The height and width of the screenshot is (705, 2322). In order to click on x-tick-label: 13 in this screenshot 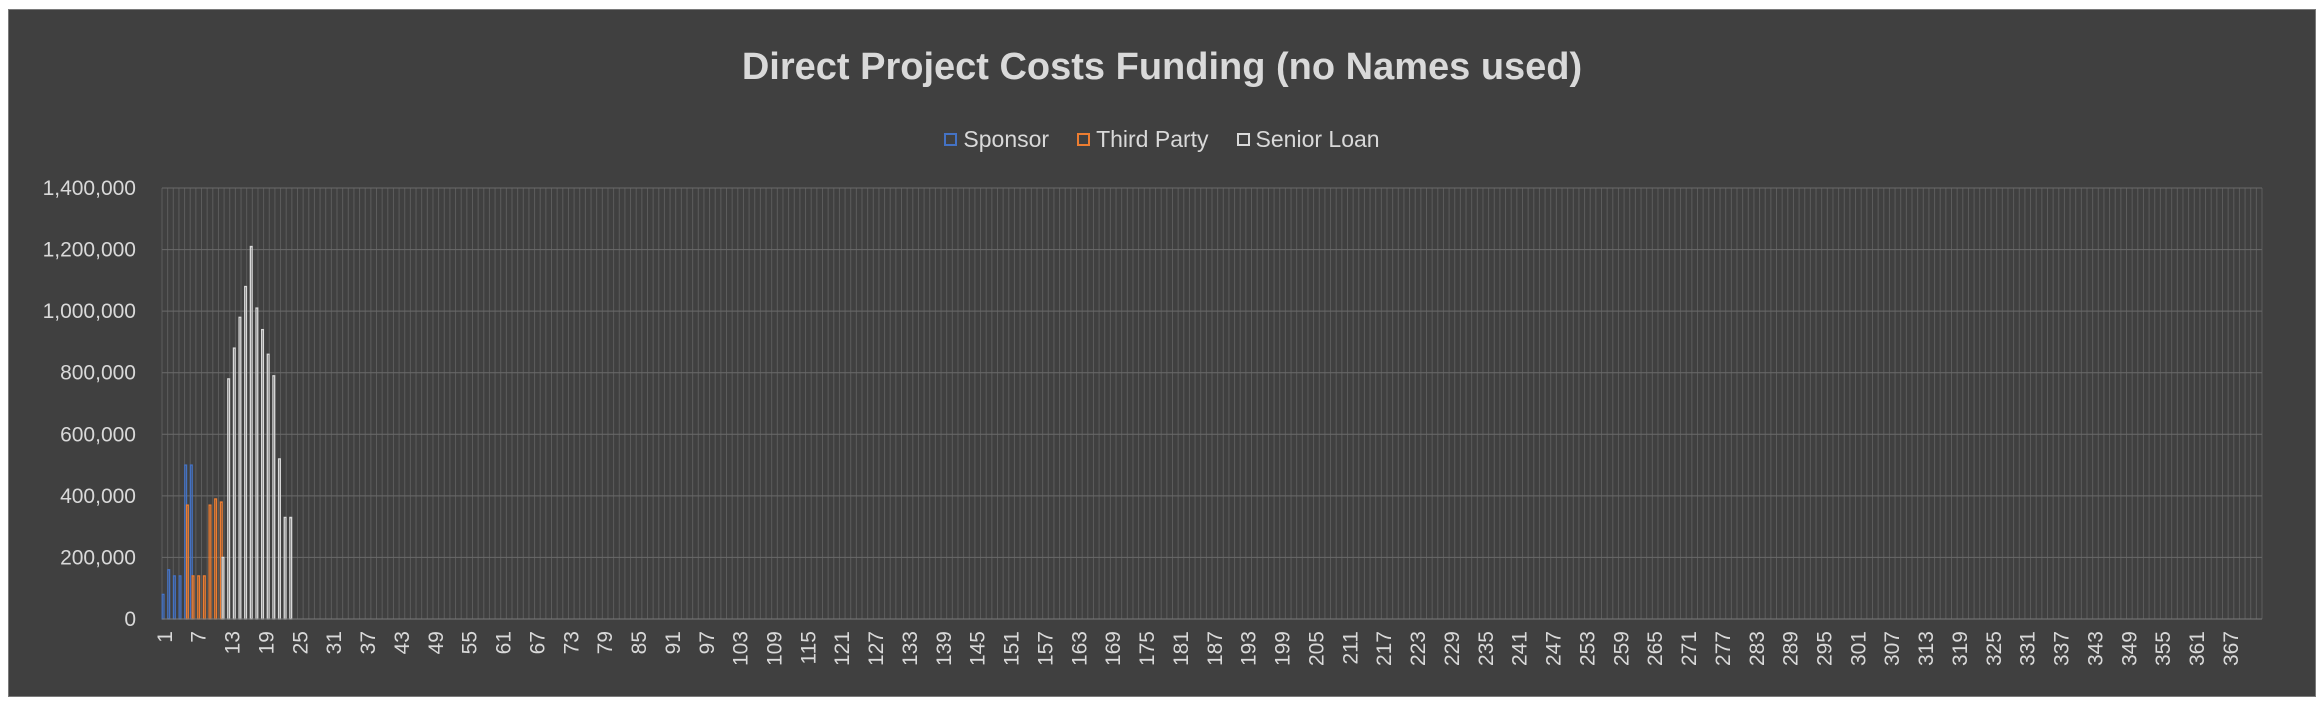, I will do `click(233, 642)`.